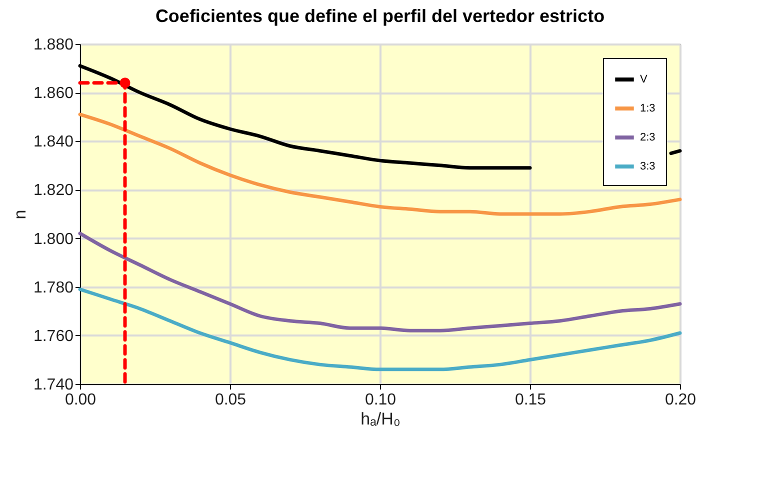 This screenshot has height=497, width=782. Describe the element at coordinates (53, 142) in the screenshot. I see `y-tick-label: 1.840` at that location.